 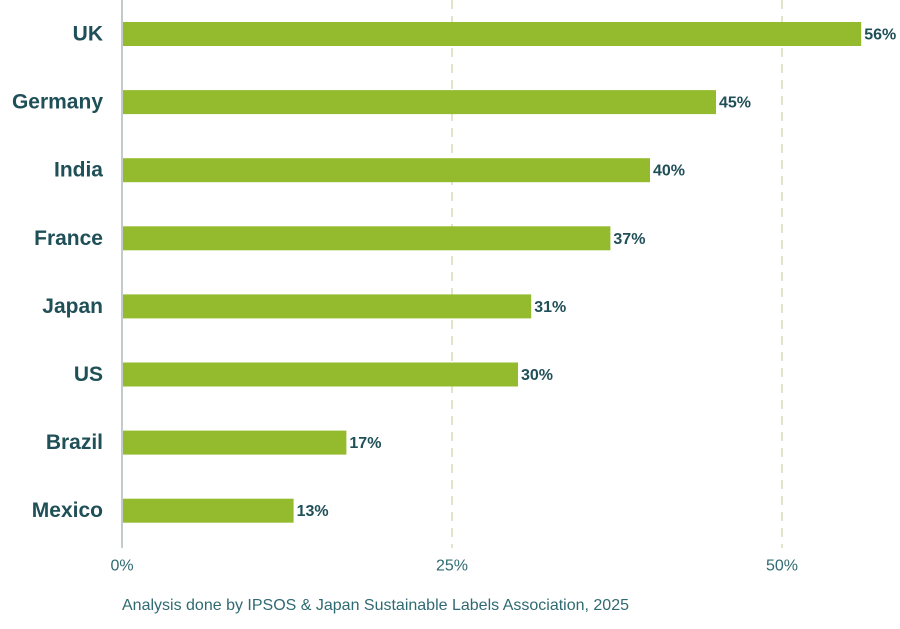 What do you see at coordinates (78, 170) in the screenshot?
I see `category-label-2: India` at bounding box center [78, 170].